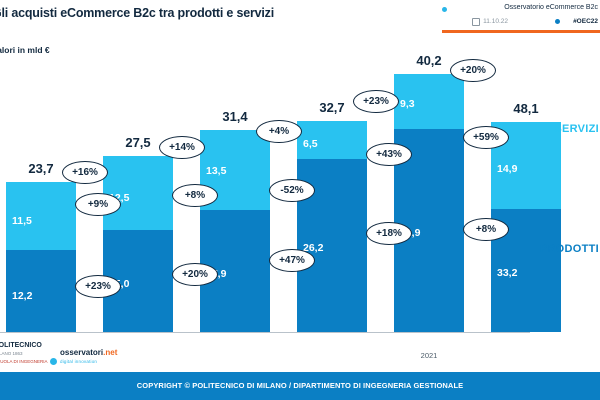 This screenshot has width=600, height=400. I want to click on bar-total-2021: 40,2, so click(429, 60).